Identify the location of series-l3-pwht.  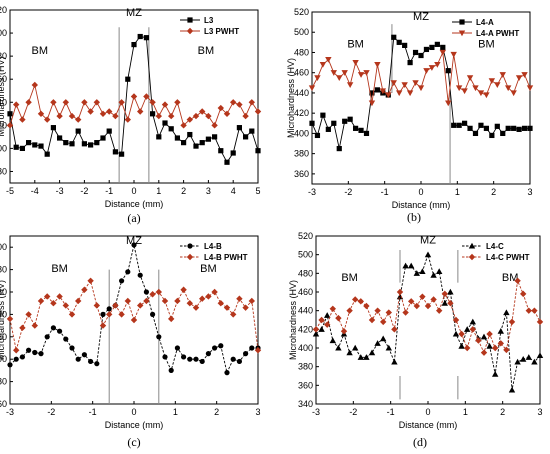
(134, 105).